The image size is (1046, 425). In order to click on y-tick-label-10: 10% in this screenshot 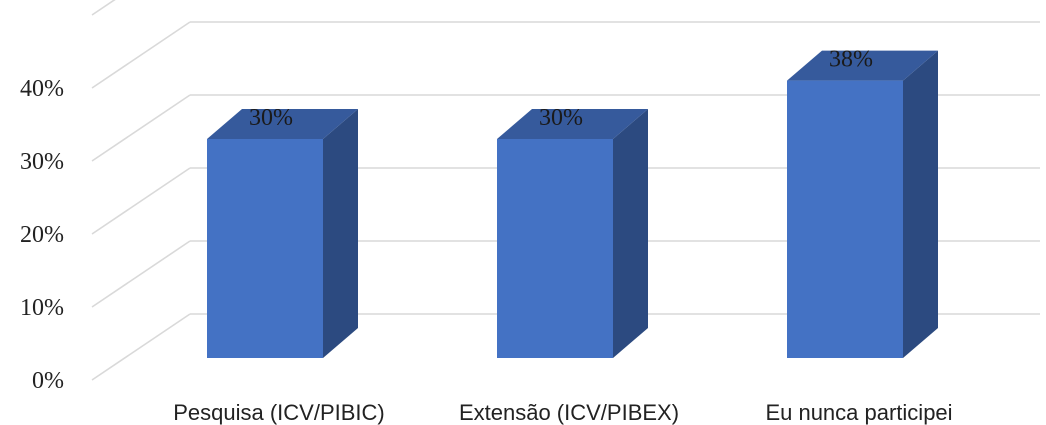, I will do `click(42, 308)`.